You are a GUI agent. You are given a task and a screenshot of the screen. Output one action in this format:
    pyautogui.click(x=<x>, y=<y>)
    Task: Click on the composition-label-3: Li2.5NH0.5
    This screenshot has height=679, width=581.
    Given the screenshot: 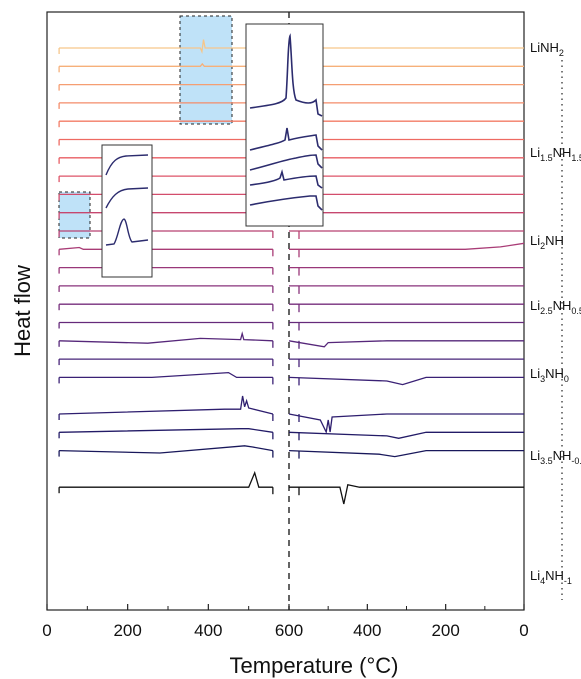 What is the action you would take?
    pyautogui.click(x=555, y=307)
    